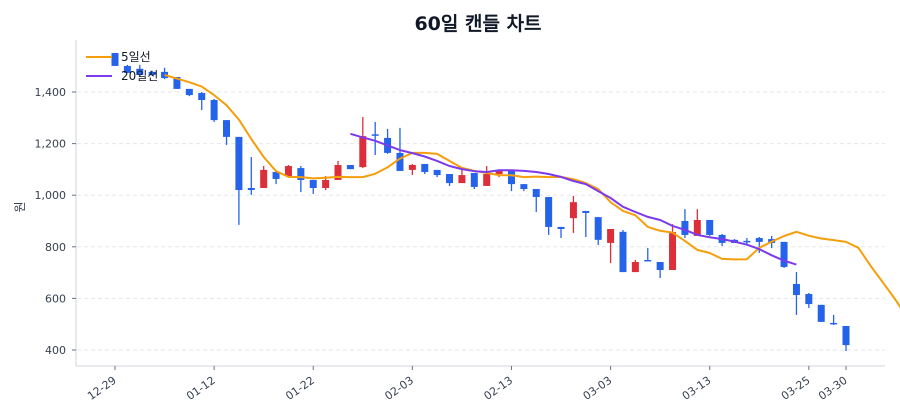 Image resolution: width=900 pixels, height=420 pixels. Describe the element at coordinates (136, 57) in the screenshot. I see `legend-ma5-label: 5일선` at that location.